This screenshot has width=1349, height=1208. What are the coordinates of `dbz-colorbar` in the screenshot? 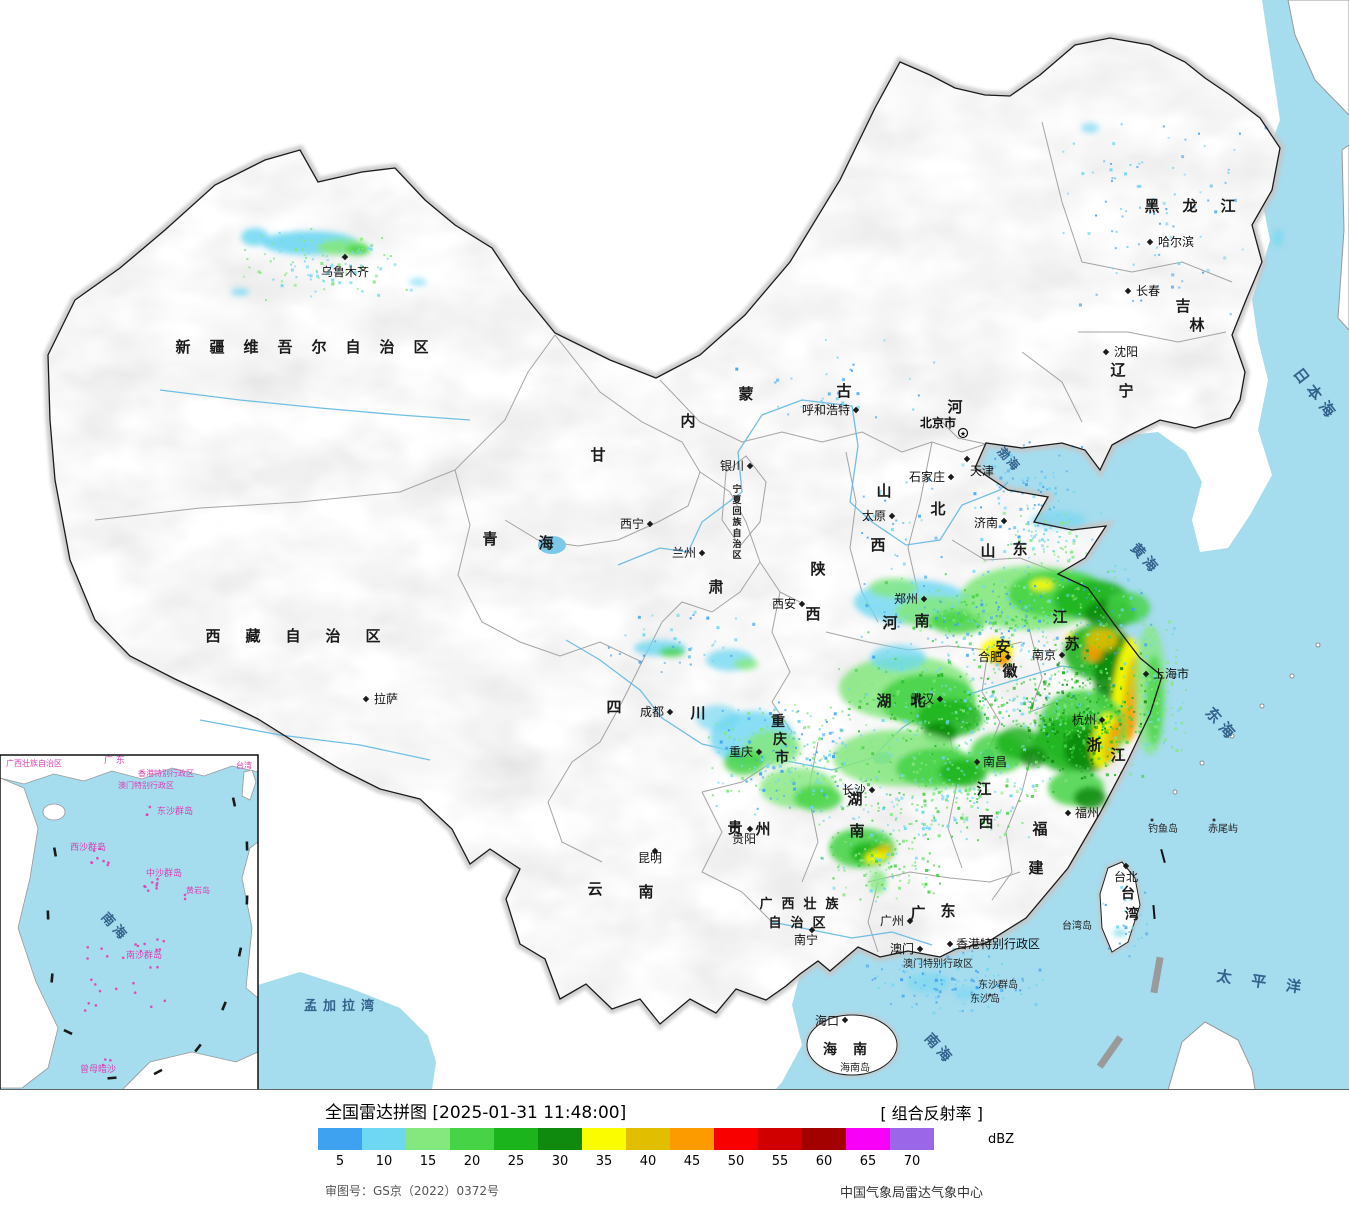 It's located at (626, 1139).